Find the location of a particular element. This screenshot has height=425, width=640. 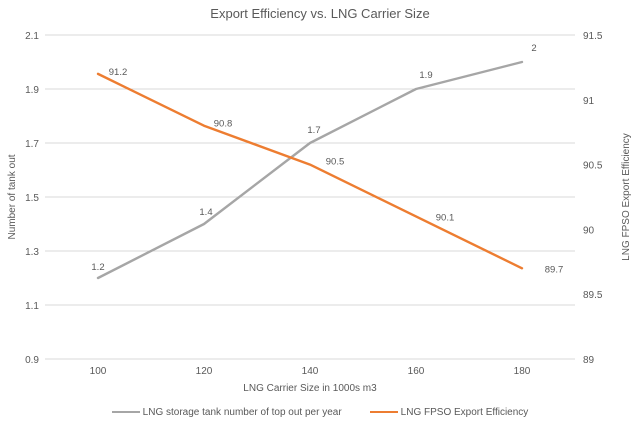

data-label: 90.8 is located at coordinates (223, 124).